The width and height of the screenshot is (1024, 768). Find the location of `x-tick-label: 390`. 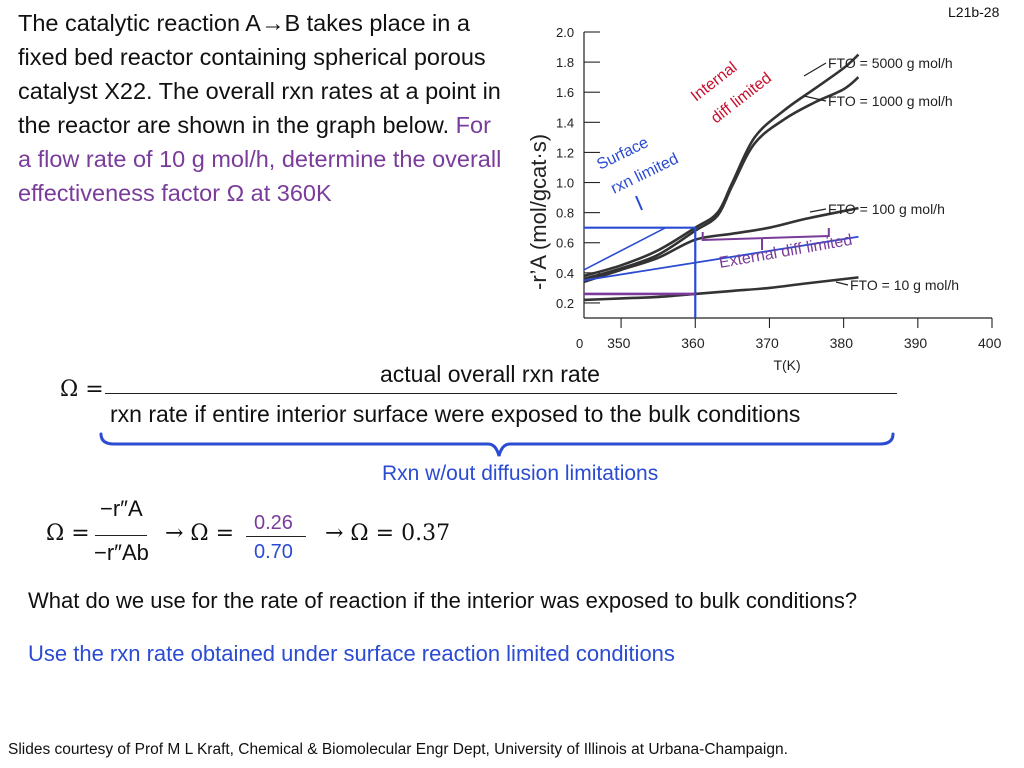

x-tick-label: 390 is located at coordinates (916, 343).